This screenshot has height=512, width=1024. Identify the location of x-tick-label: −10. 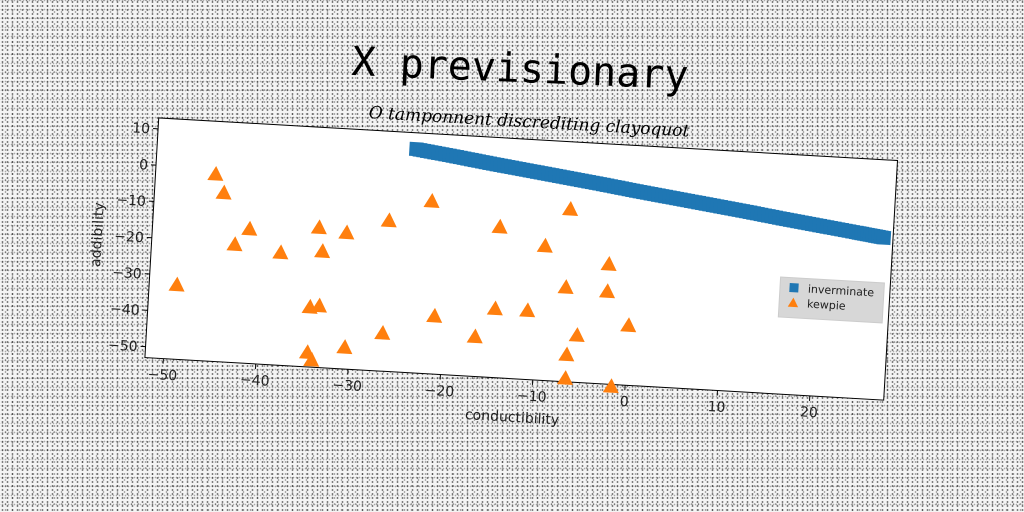
(532, 397).